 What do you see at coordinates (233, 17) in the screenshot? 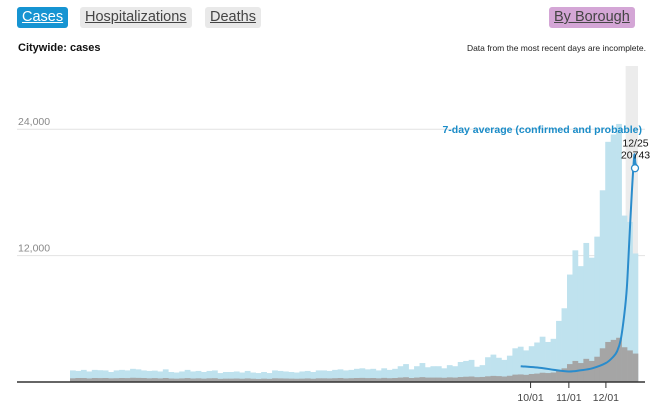
I see `tab-deaths: Deaths` at bounding box center [233, 17].